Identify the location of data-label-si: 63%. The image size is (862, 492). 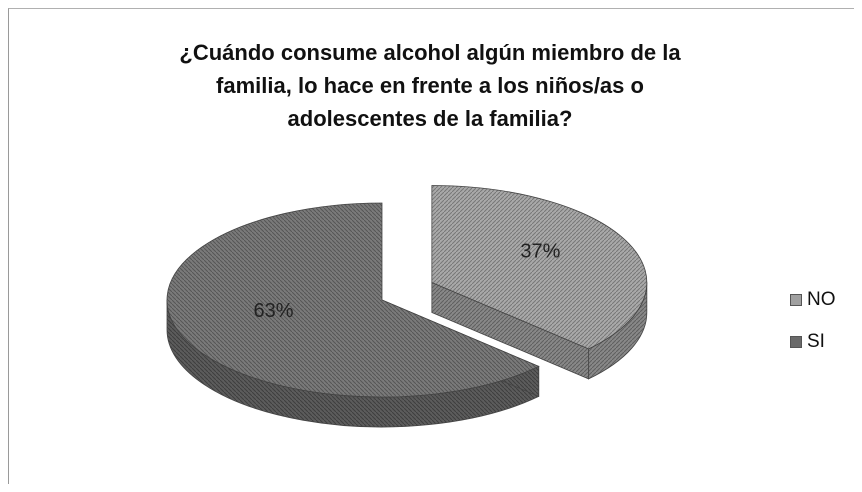
(273, 311).